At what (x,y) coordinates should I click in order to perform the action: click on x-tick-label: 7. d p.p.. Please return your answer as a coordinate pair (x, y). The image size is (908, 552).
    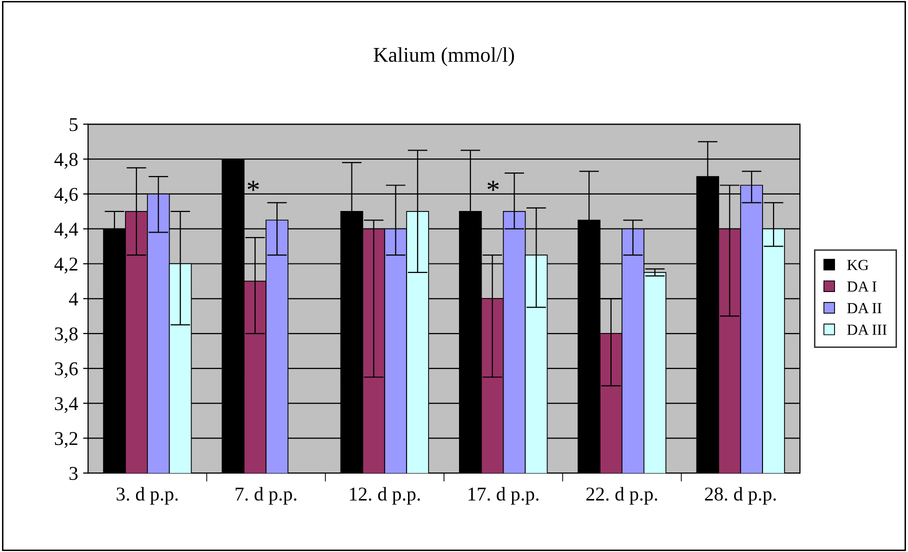
    Looking at the image, I should click on (266, 495).